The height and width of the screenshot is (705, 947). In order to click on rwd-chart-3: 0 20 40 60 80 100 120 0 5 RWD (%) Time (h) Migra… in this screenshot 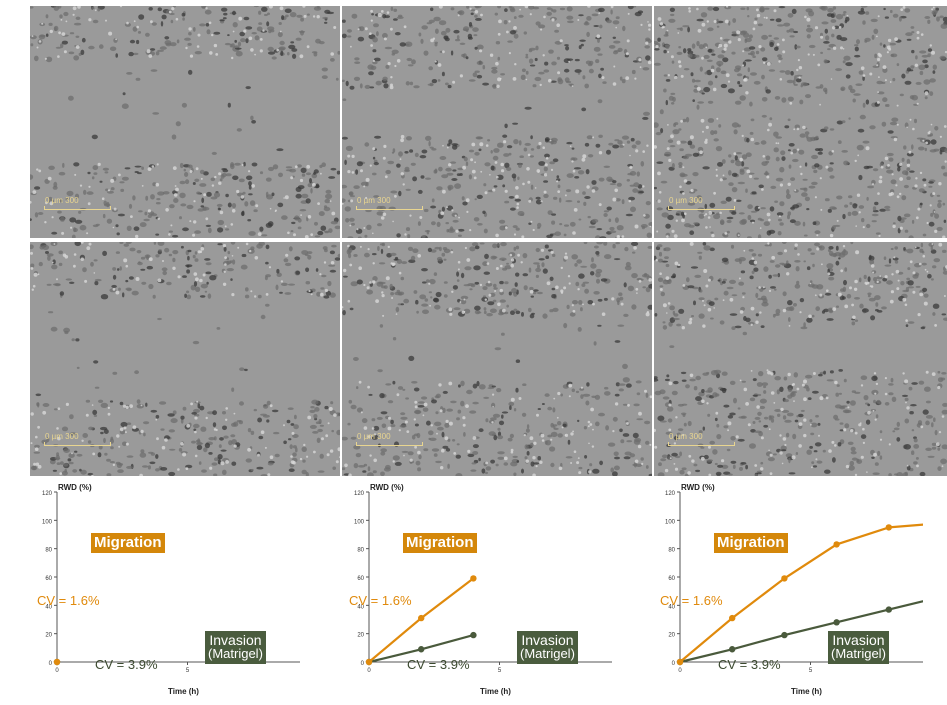, I will do `click(773, 591)`.